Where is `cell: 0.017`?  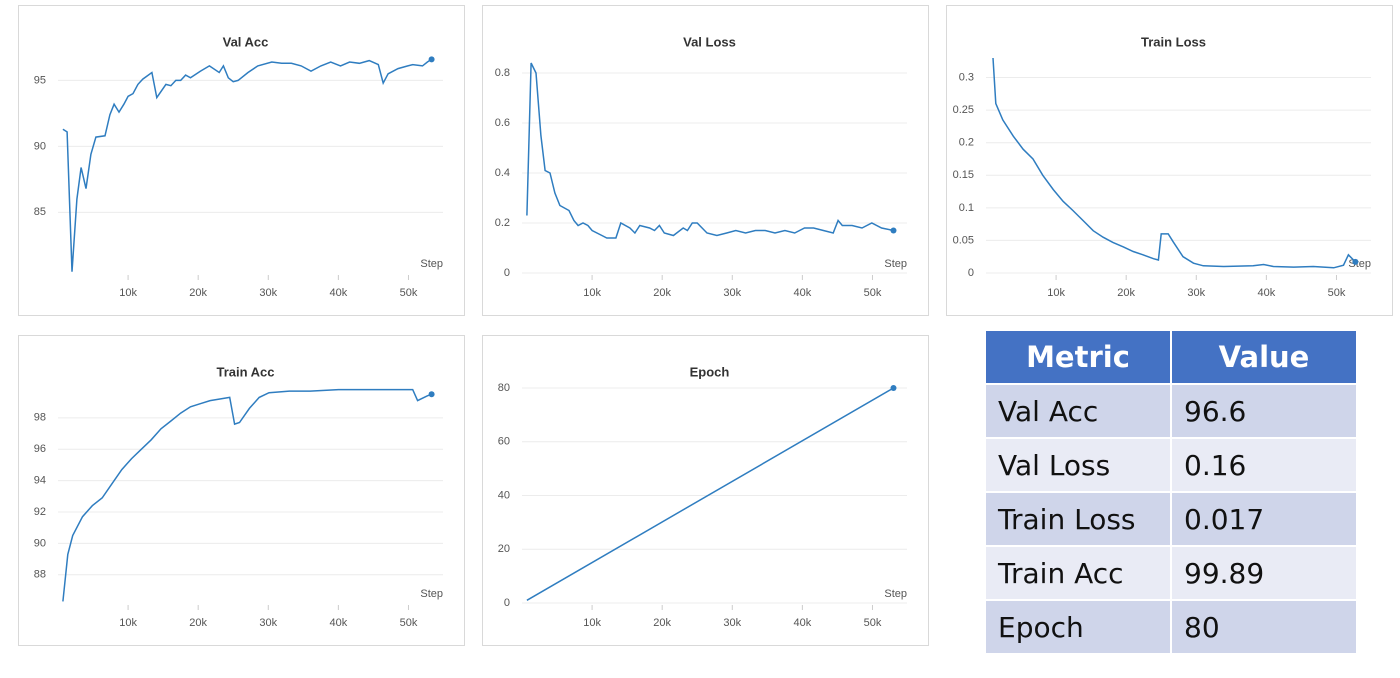 cell: 0.017 is located at coordinates (1264, 519).